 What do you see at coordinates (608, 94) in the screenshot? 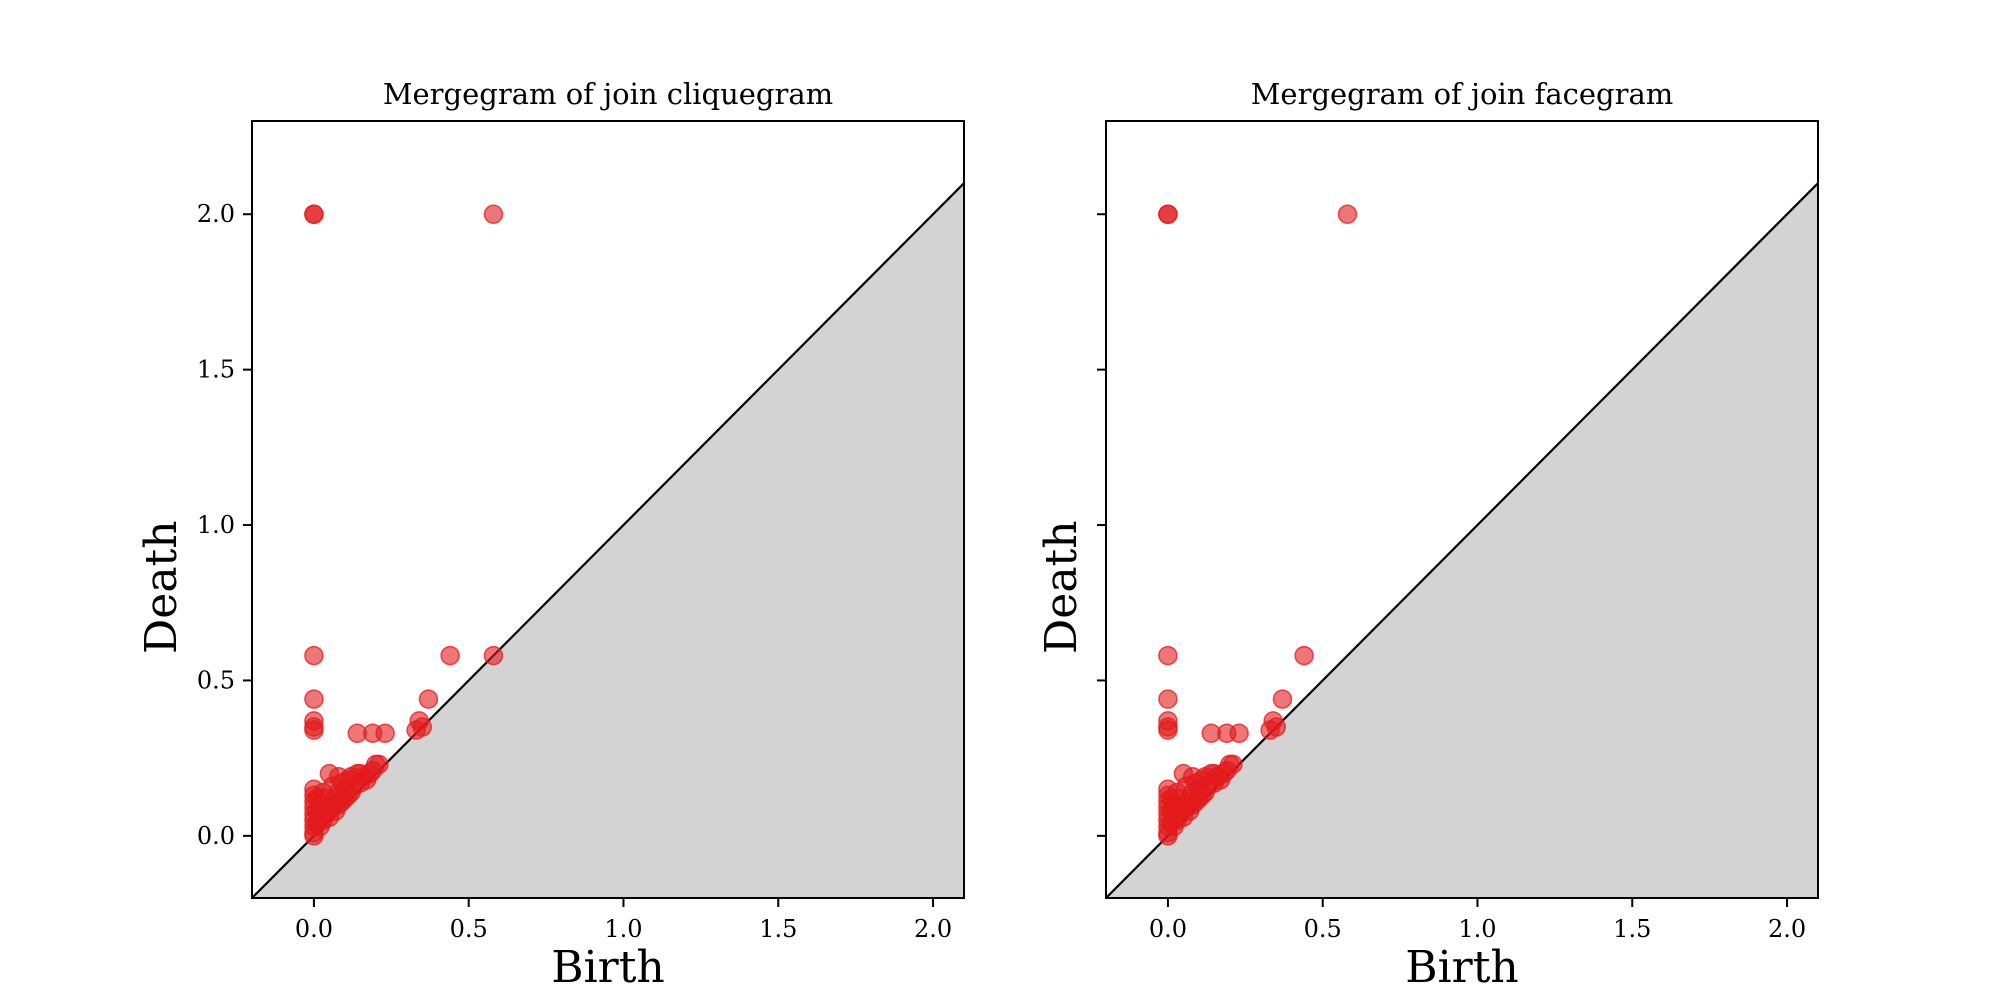
I see `chart-title: Mergegram of join cliquegram` at bounding box center [608, 94].